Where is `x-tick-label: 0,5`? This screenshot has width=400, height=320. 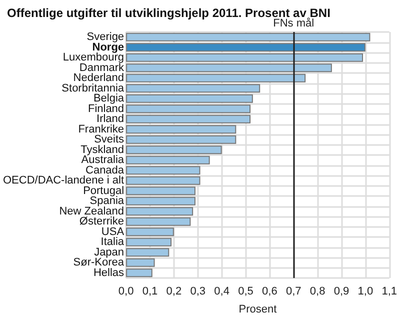 x-tick-label: 0,5 is located at coordinates (246, 292).